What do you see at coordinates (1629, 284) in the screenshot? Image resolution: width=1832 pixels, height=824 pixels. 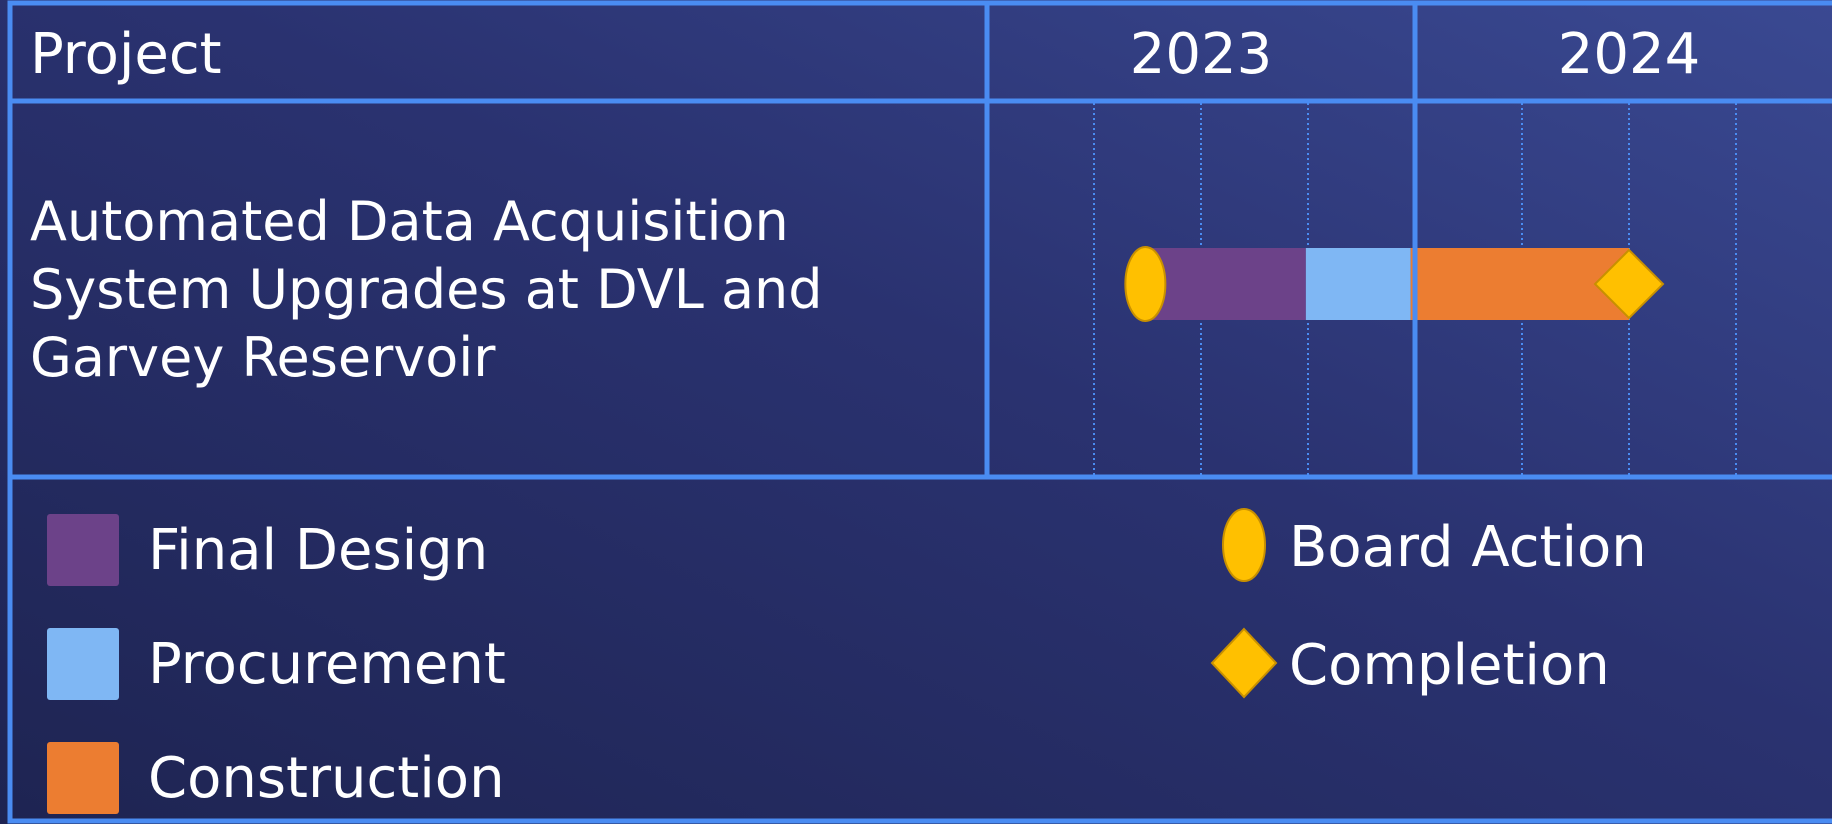 I see `completion-marker` at bounding box center [1629, 284].